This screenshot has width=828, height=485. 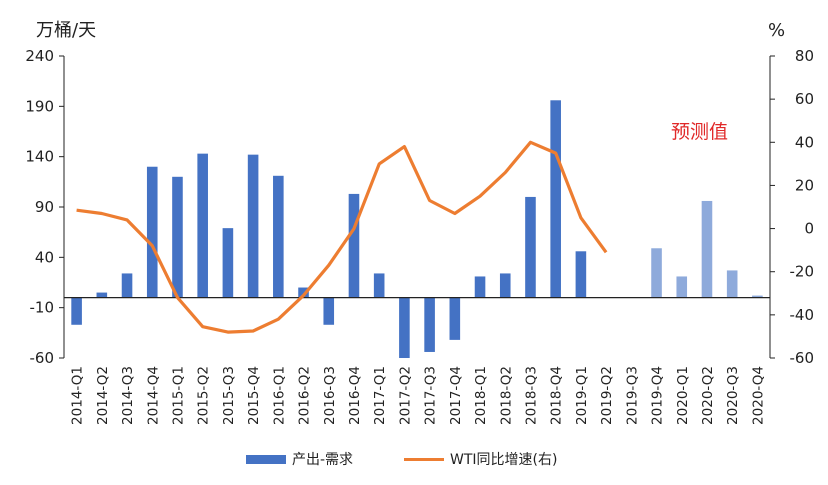 I want to click on category-label: 2020-Q2, so click(x=708, y=395).